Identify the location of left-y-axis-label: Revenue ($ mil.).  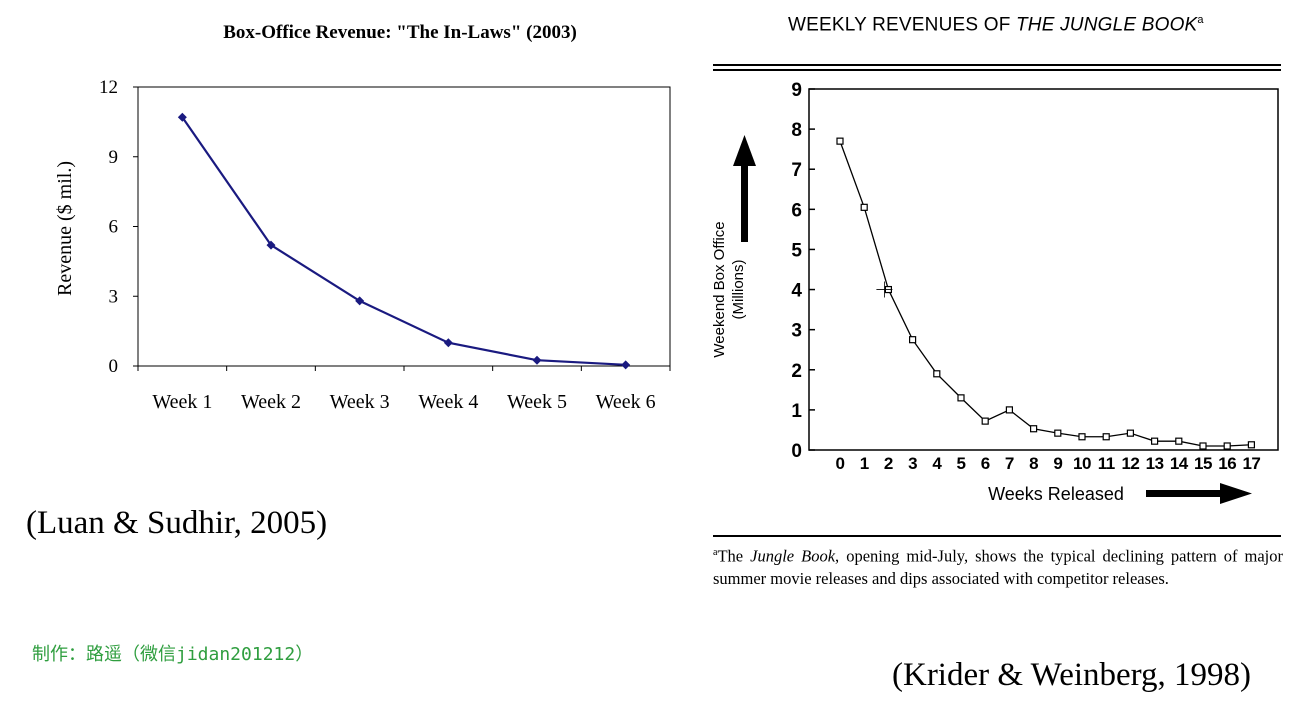
(65, 228).